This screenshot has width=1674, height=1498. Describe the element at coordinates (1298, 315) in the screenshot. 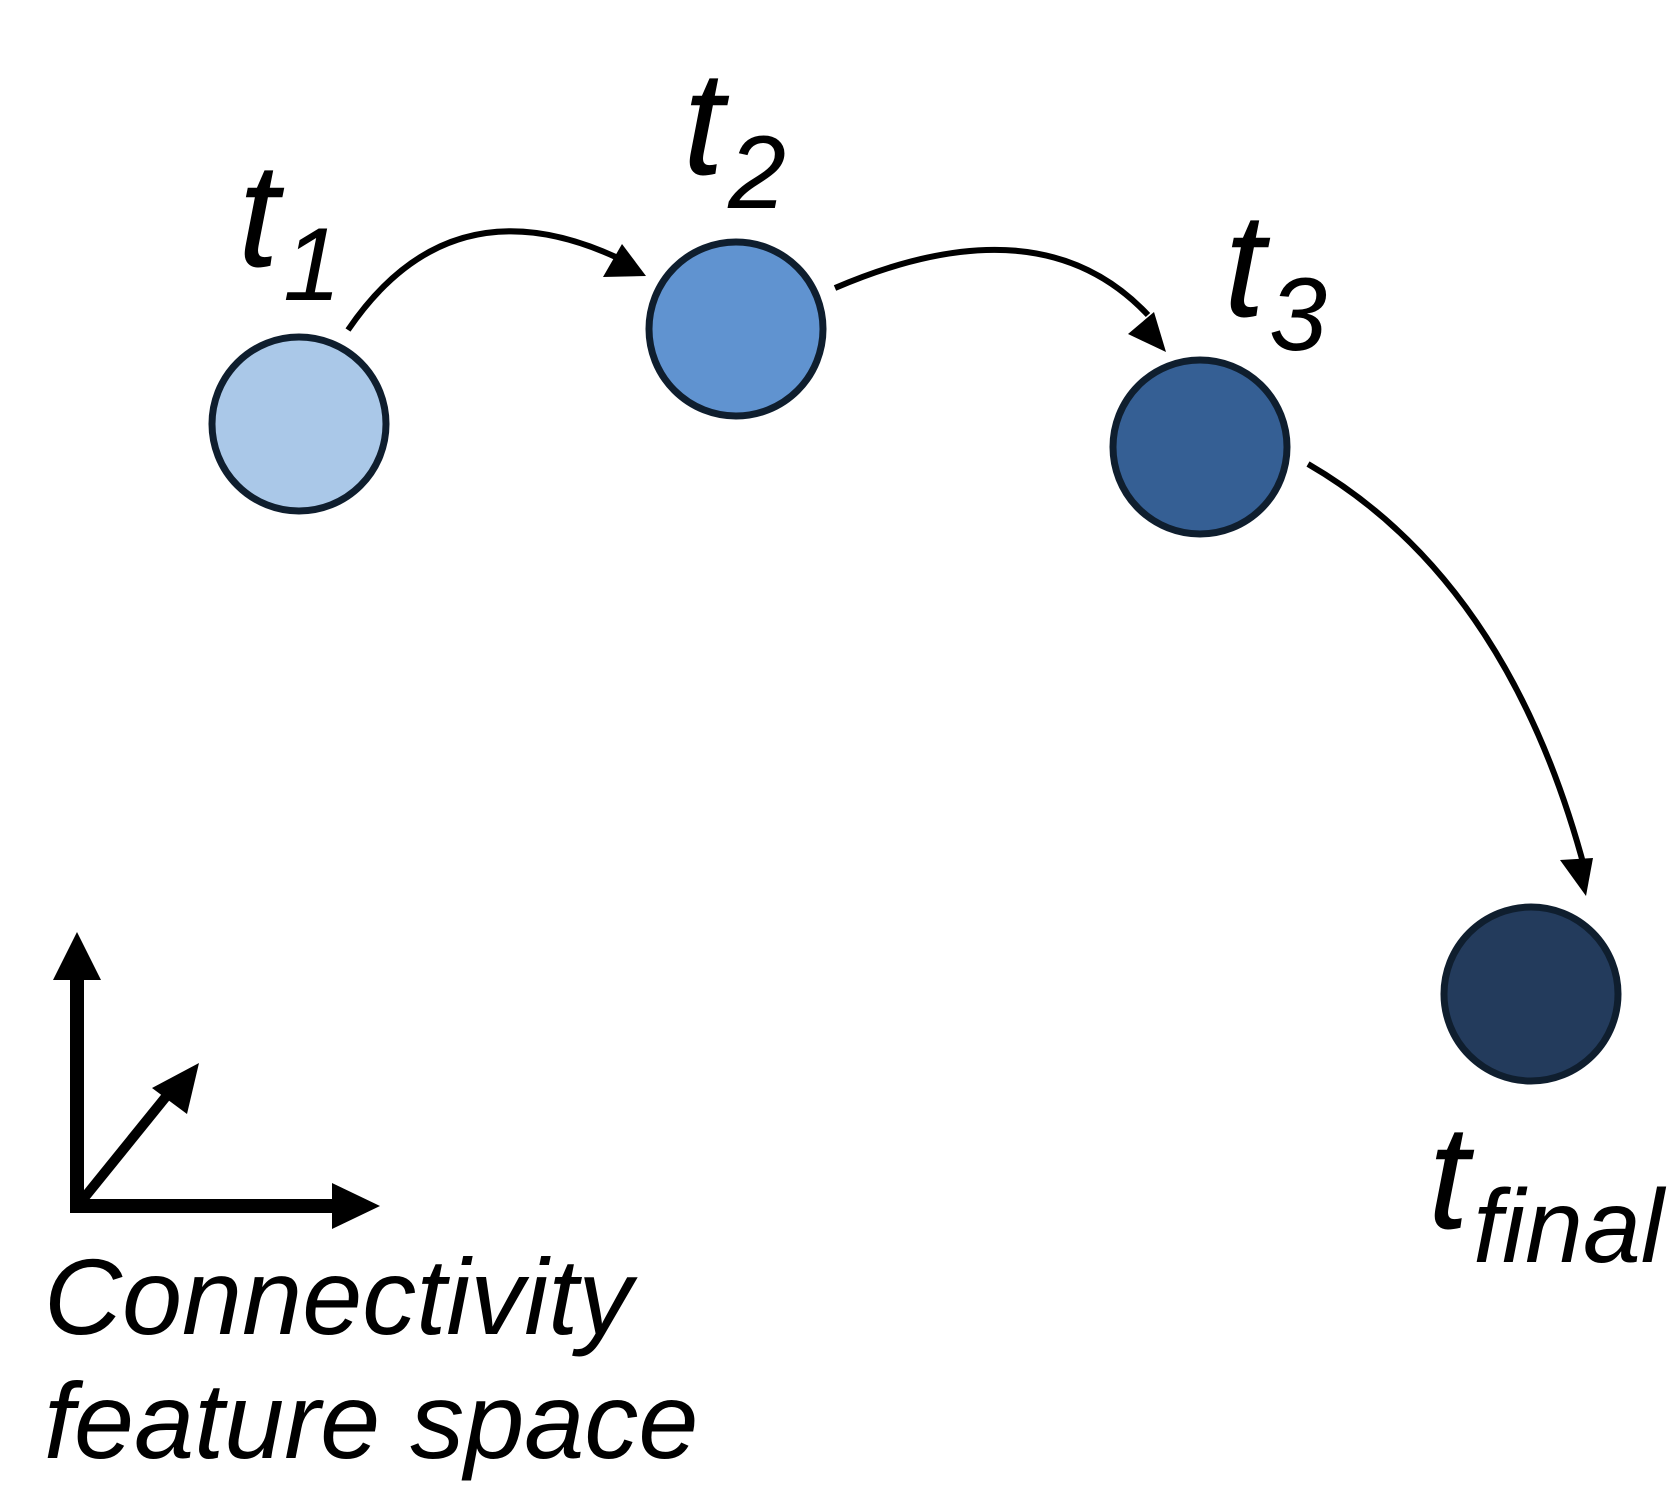

I see `label-t3-sub: 3` at that location.